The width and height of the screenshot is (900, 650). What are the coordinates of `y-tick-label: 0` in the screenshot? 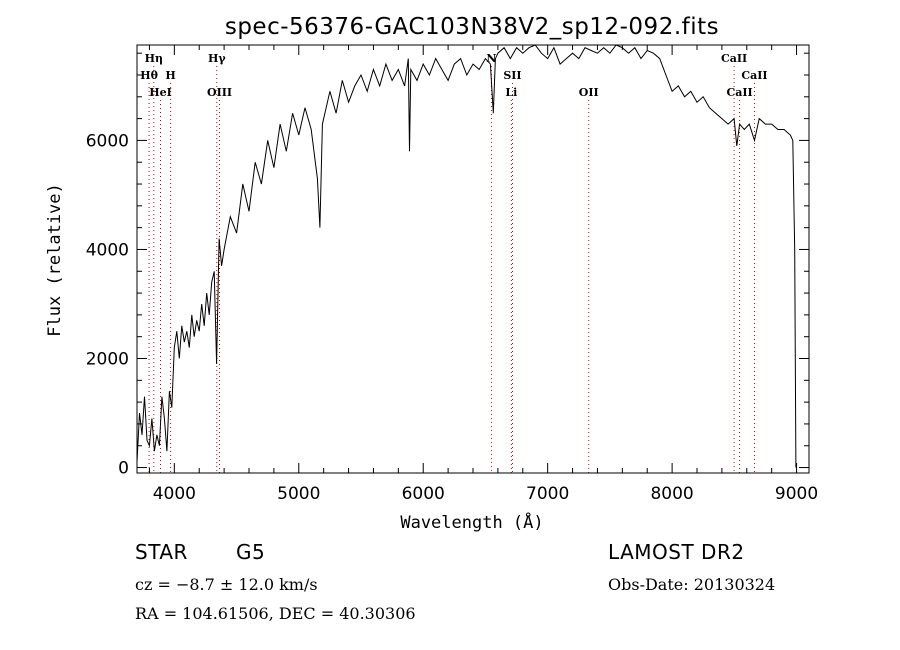 It's located at (123, 469).